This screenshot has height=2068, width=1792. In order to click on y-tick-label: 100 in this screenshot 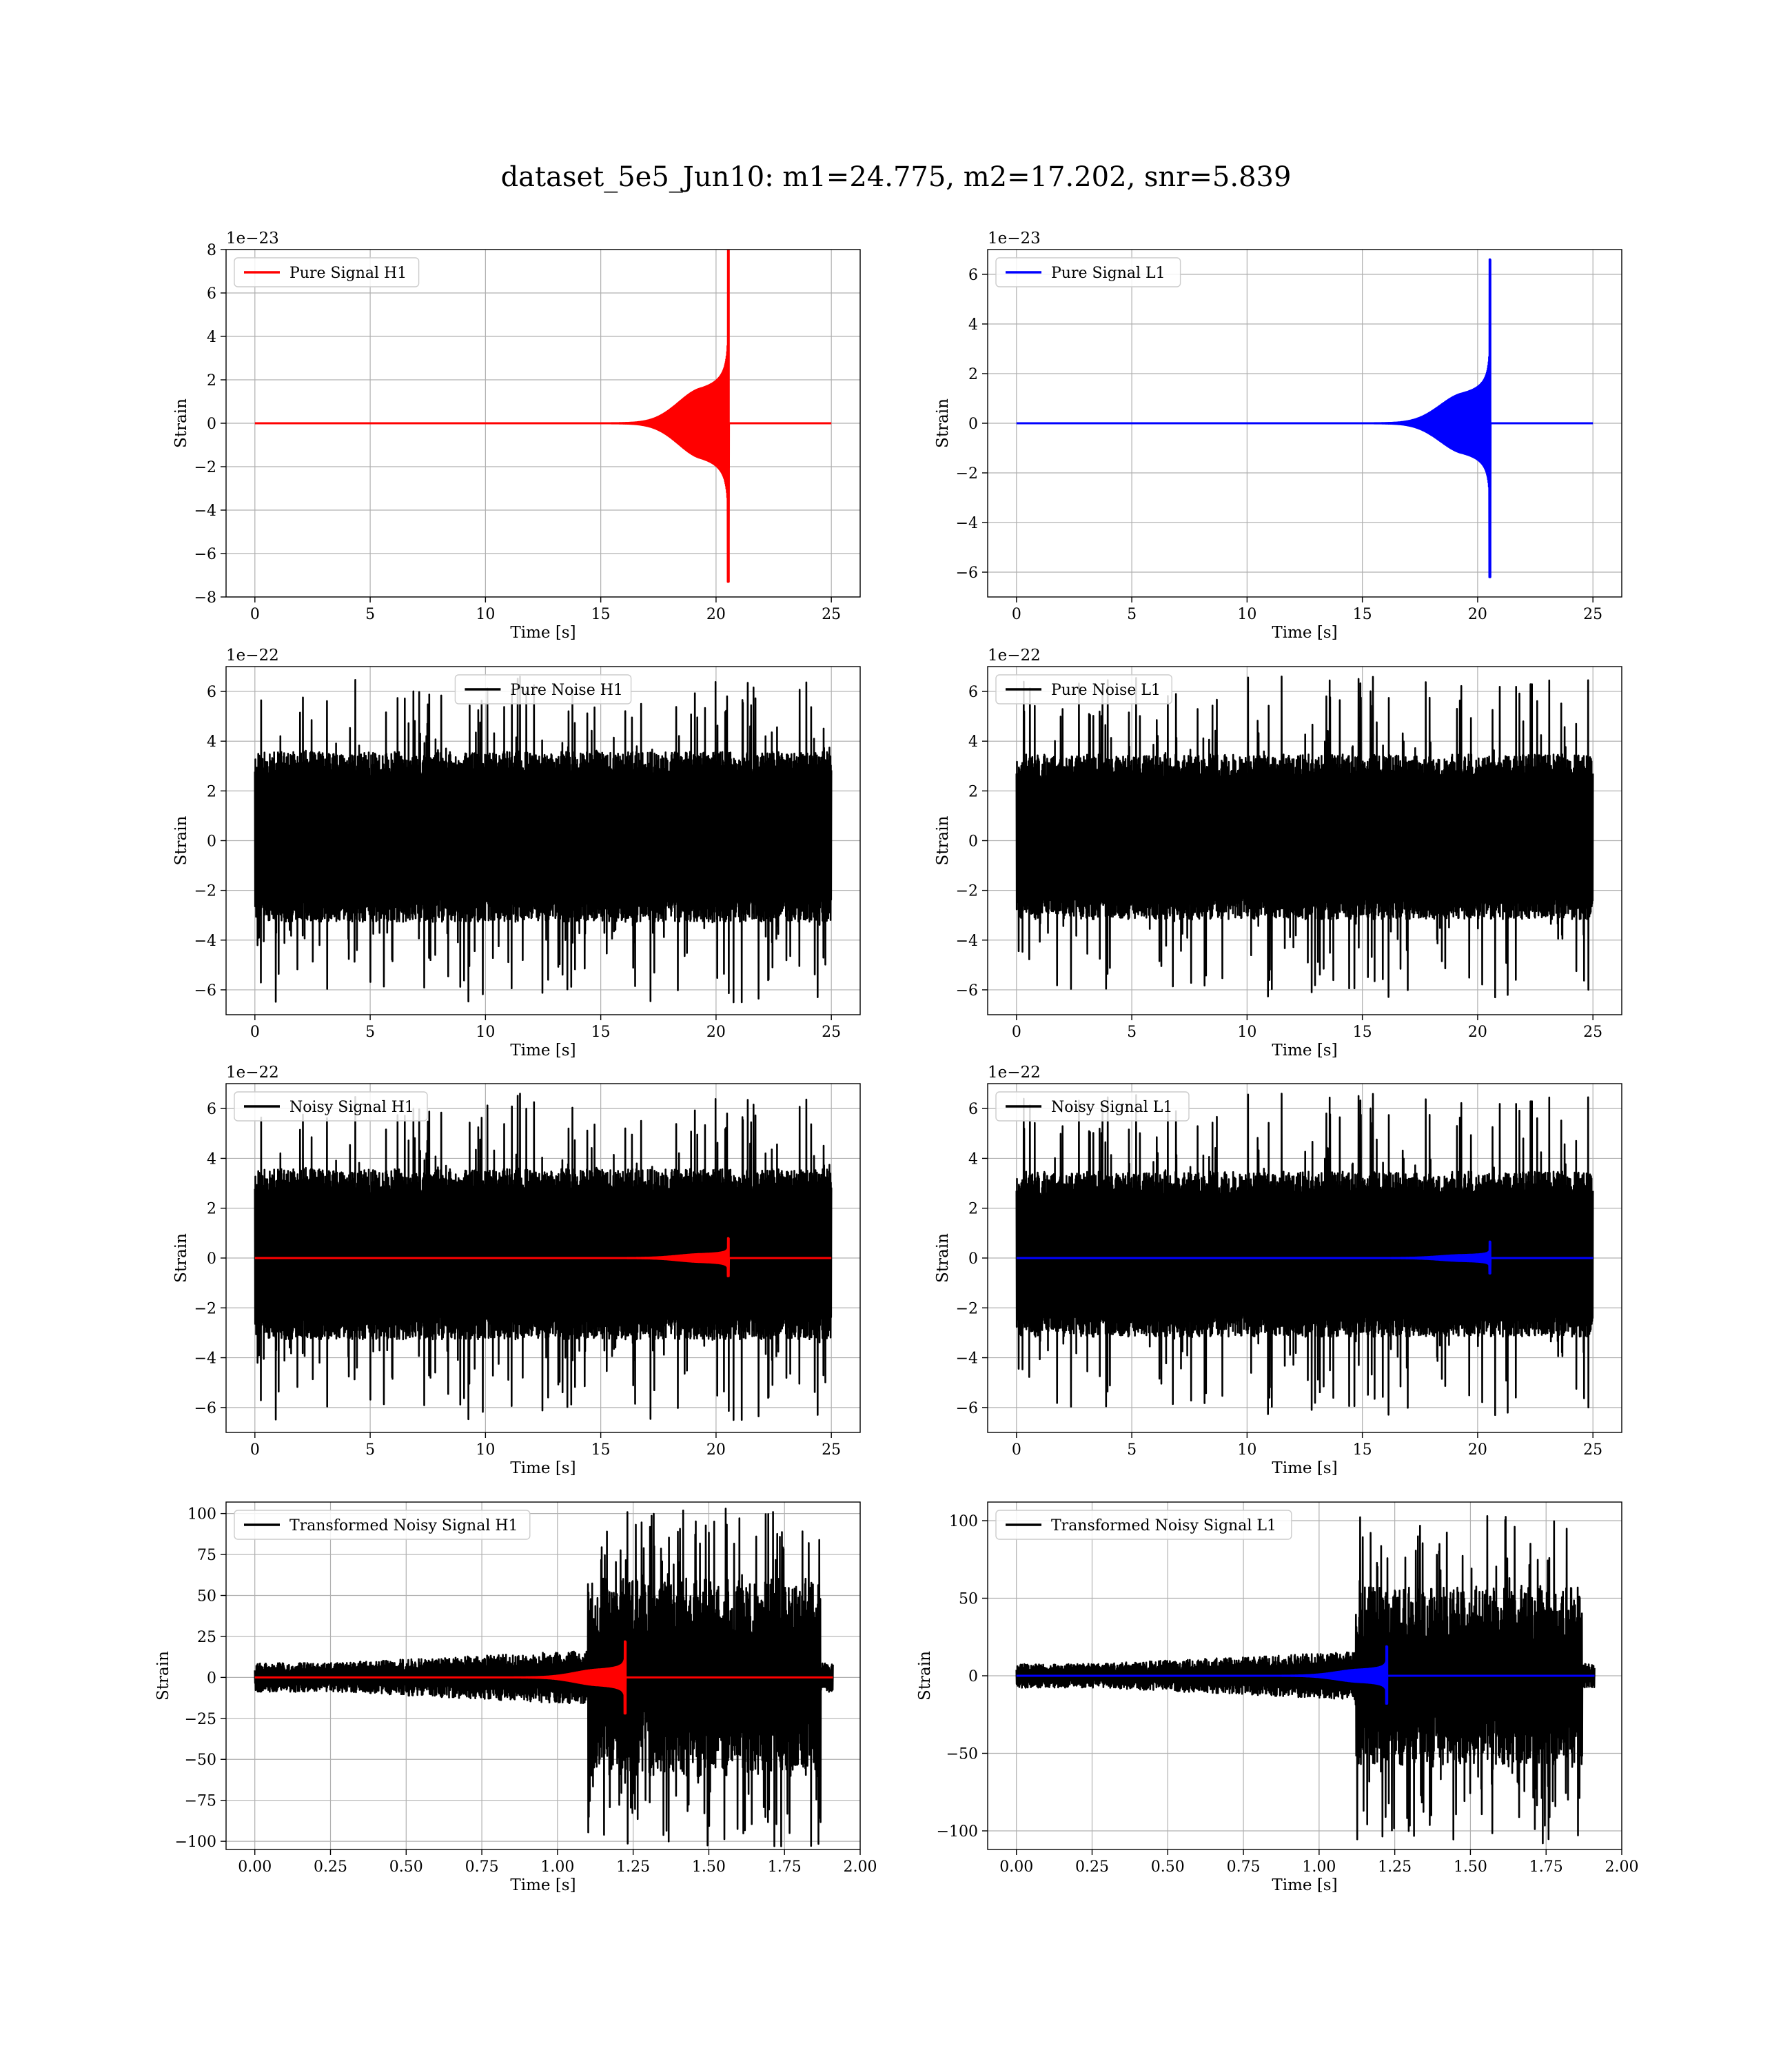, I will do `click(201, 1514)`.